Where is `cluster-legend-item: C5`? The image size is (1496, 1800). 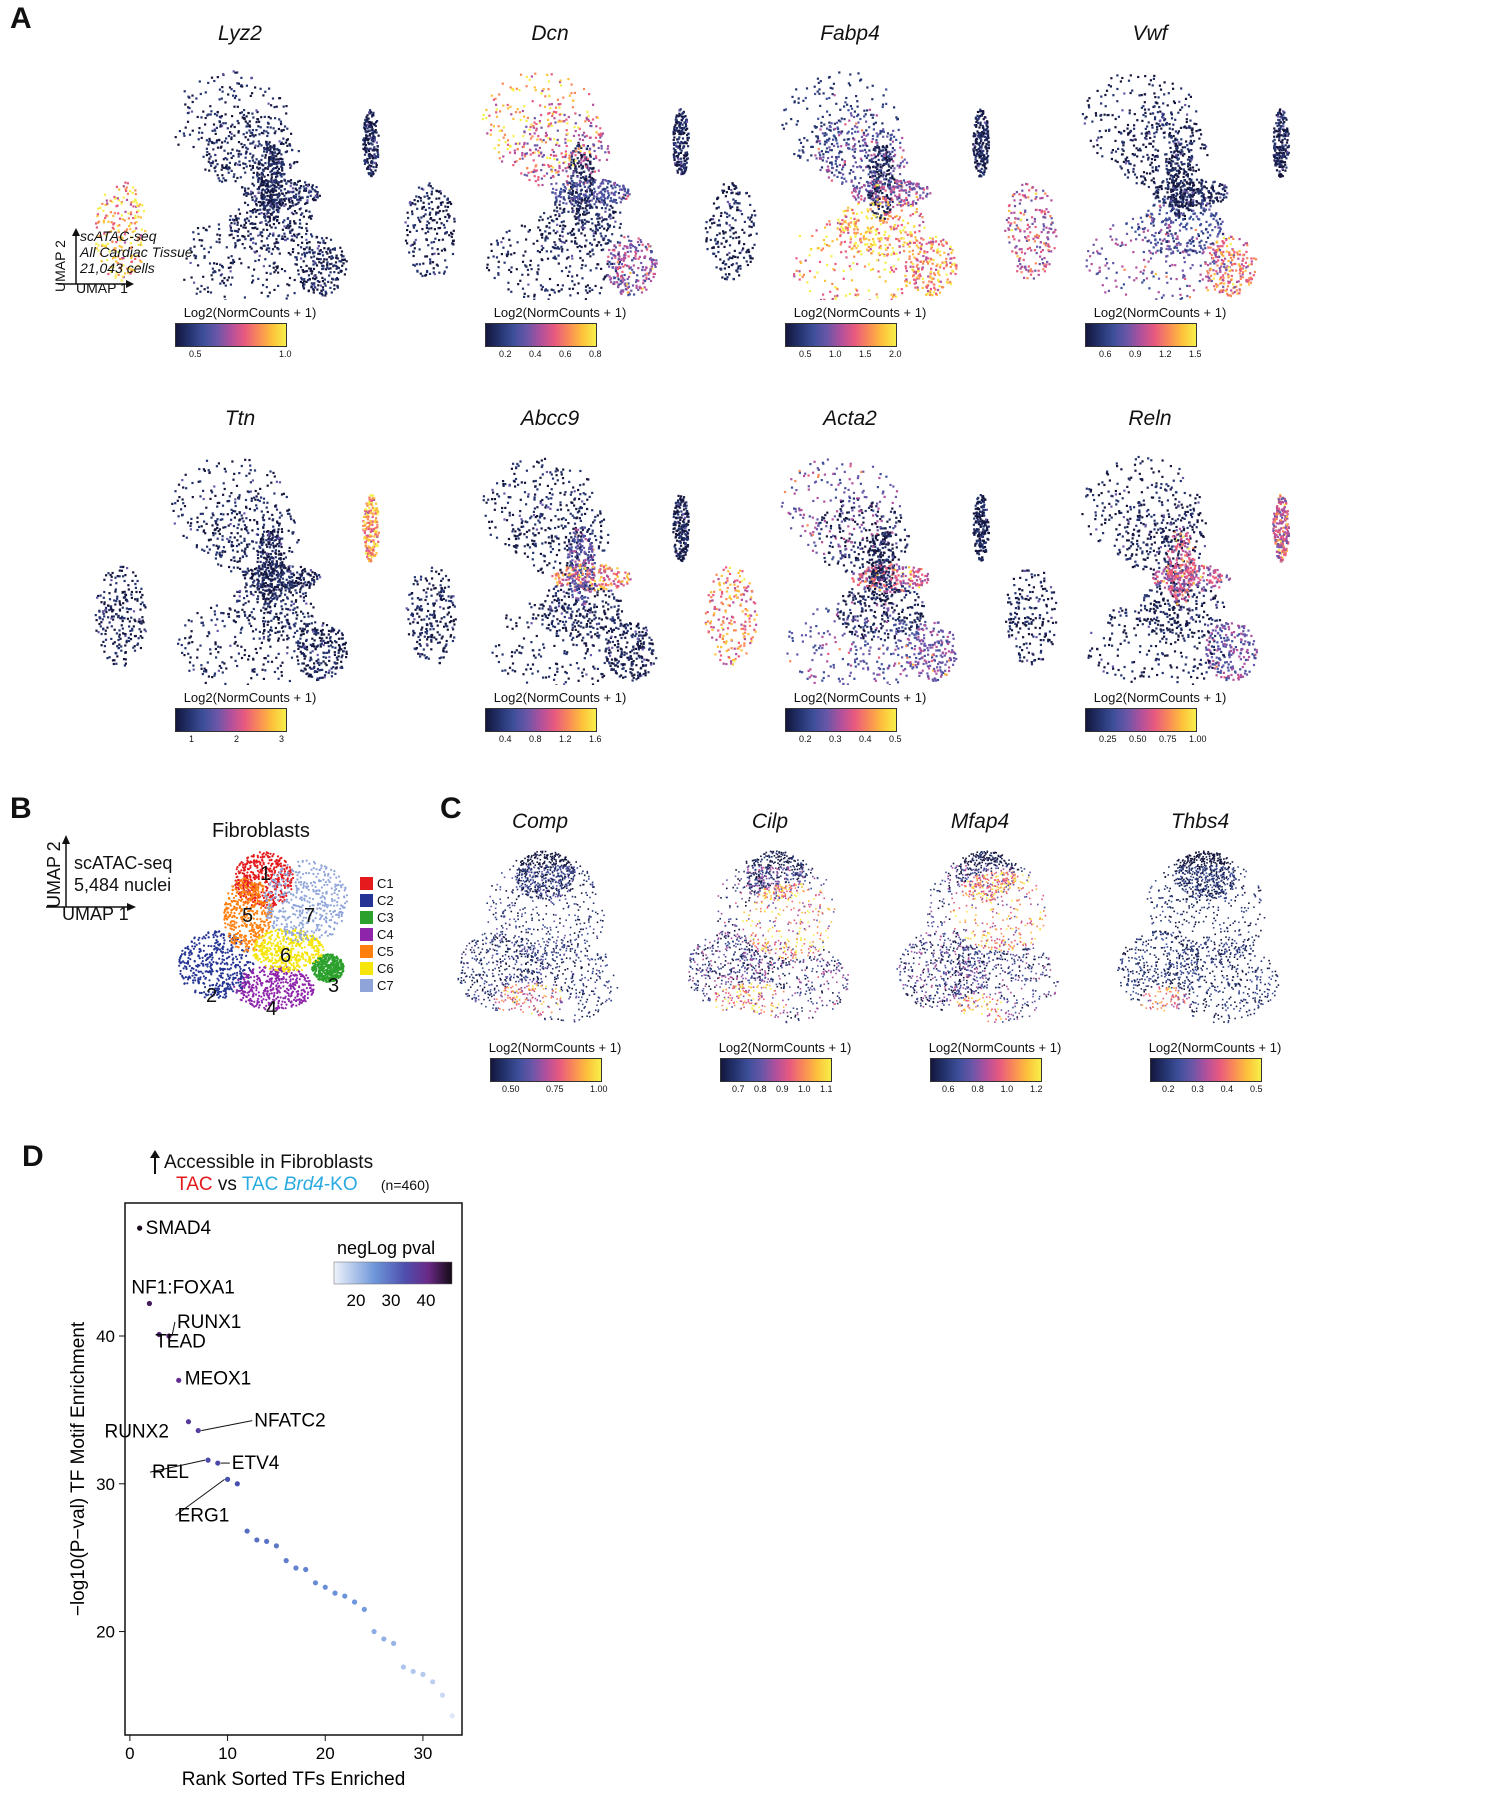
cluster-legend-item: C5 is located at coordinates (377, 951).